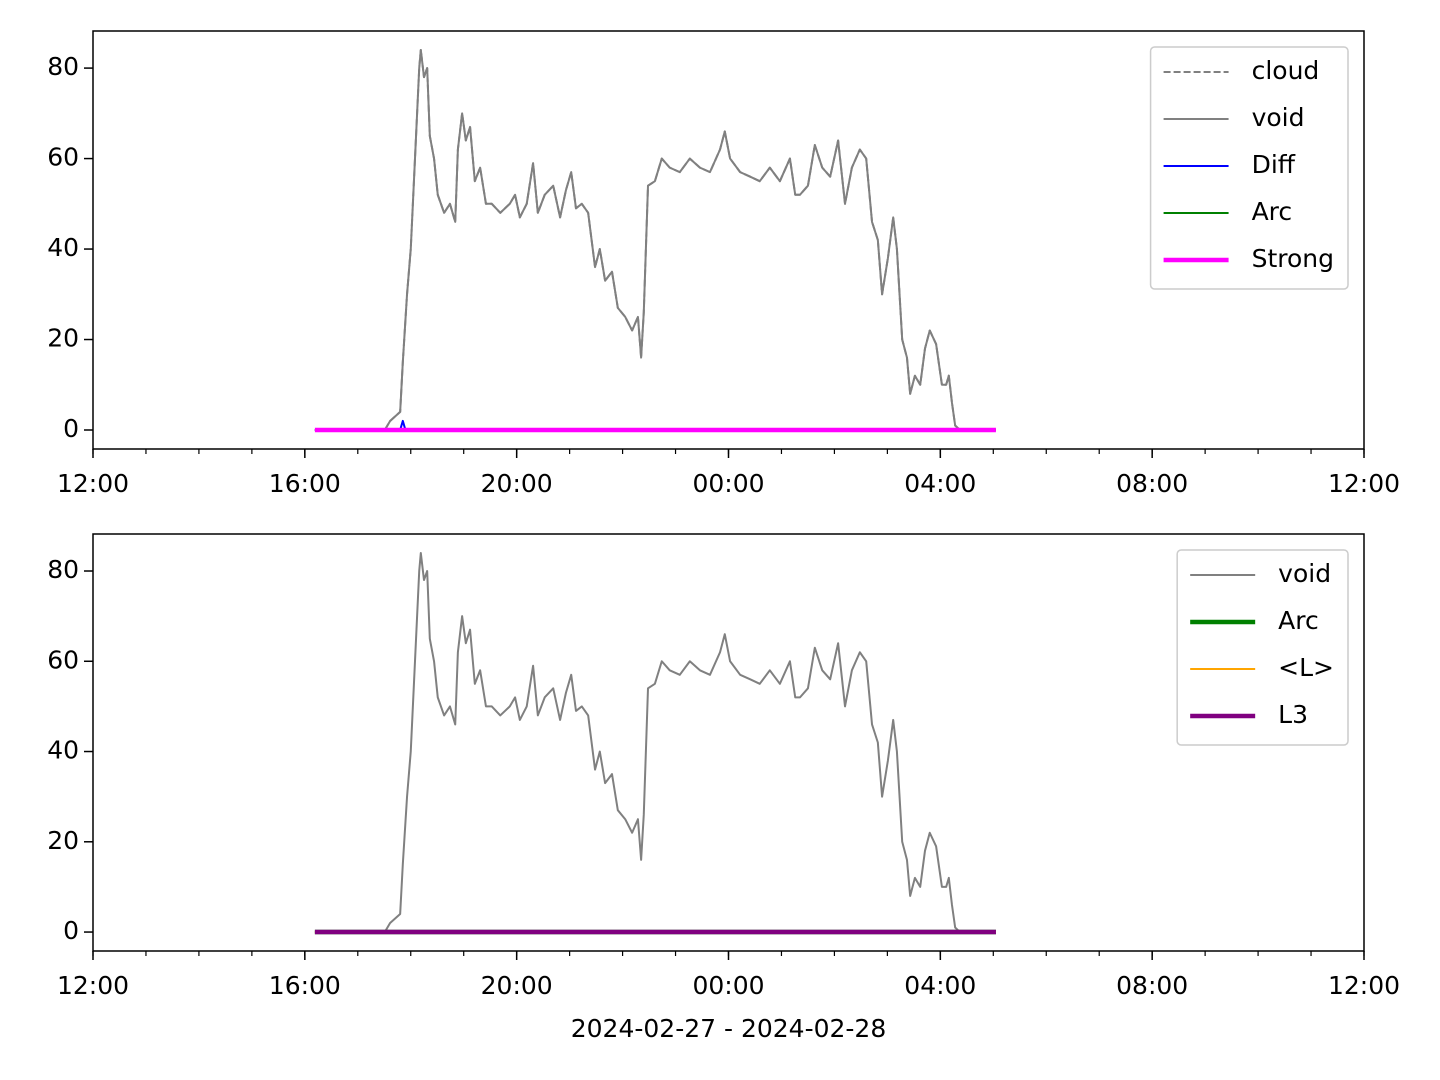  What do you see at coordinates (1293, 714) in the screenshot?
I see `legend-label: L3` at bounding box center [1293, 714].